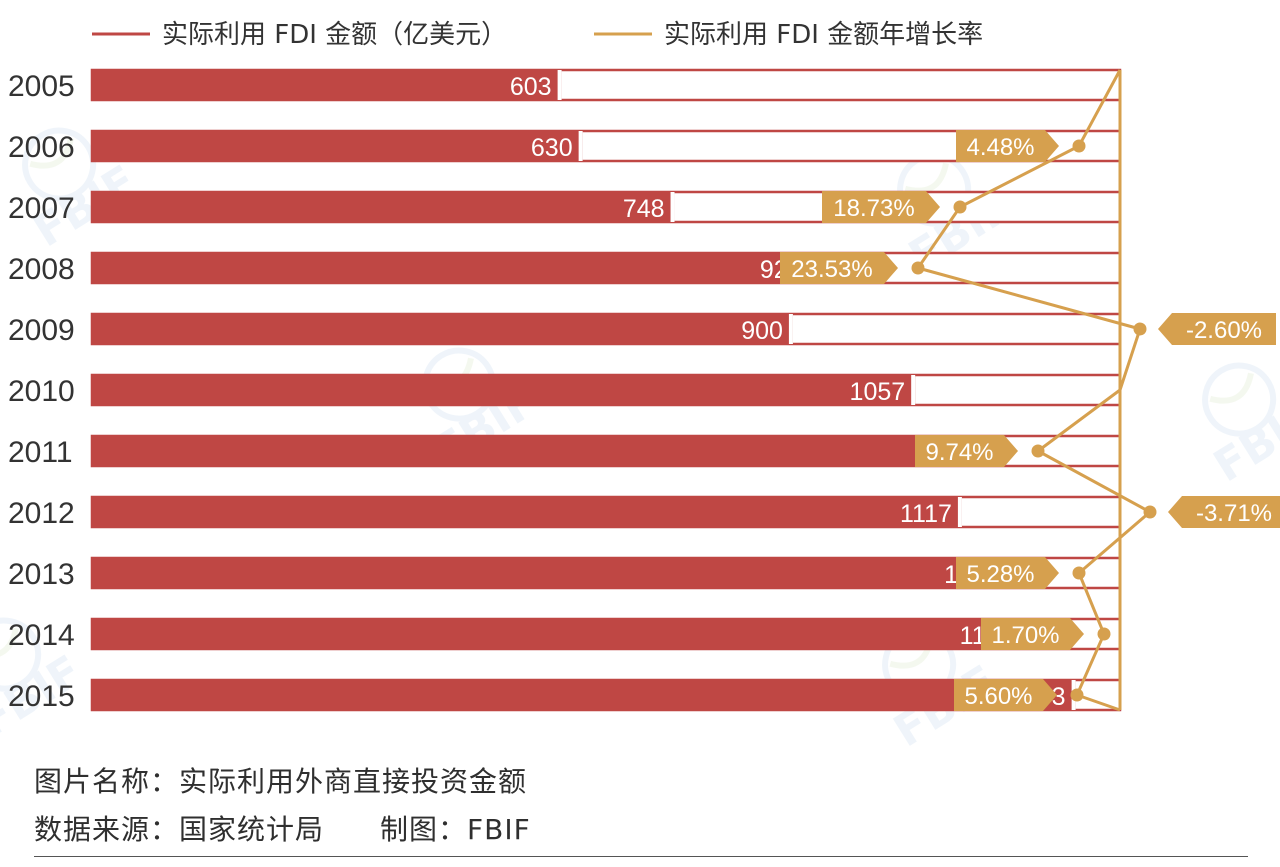 Image resolution: width=1280 pixels, height=867 pixels. I want to click on year-tick-label: 2009, so click(41, 330).